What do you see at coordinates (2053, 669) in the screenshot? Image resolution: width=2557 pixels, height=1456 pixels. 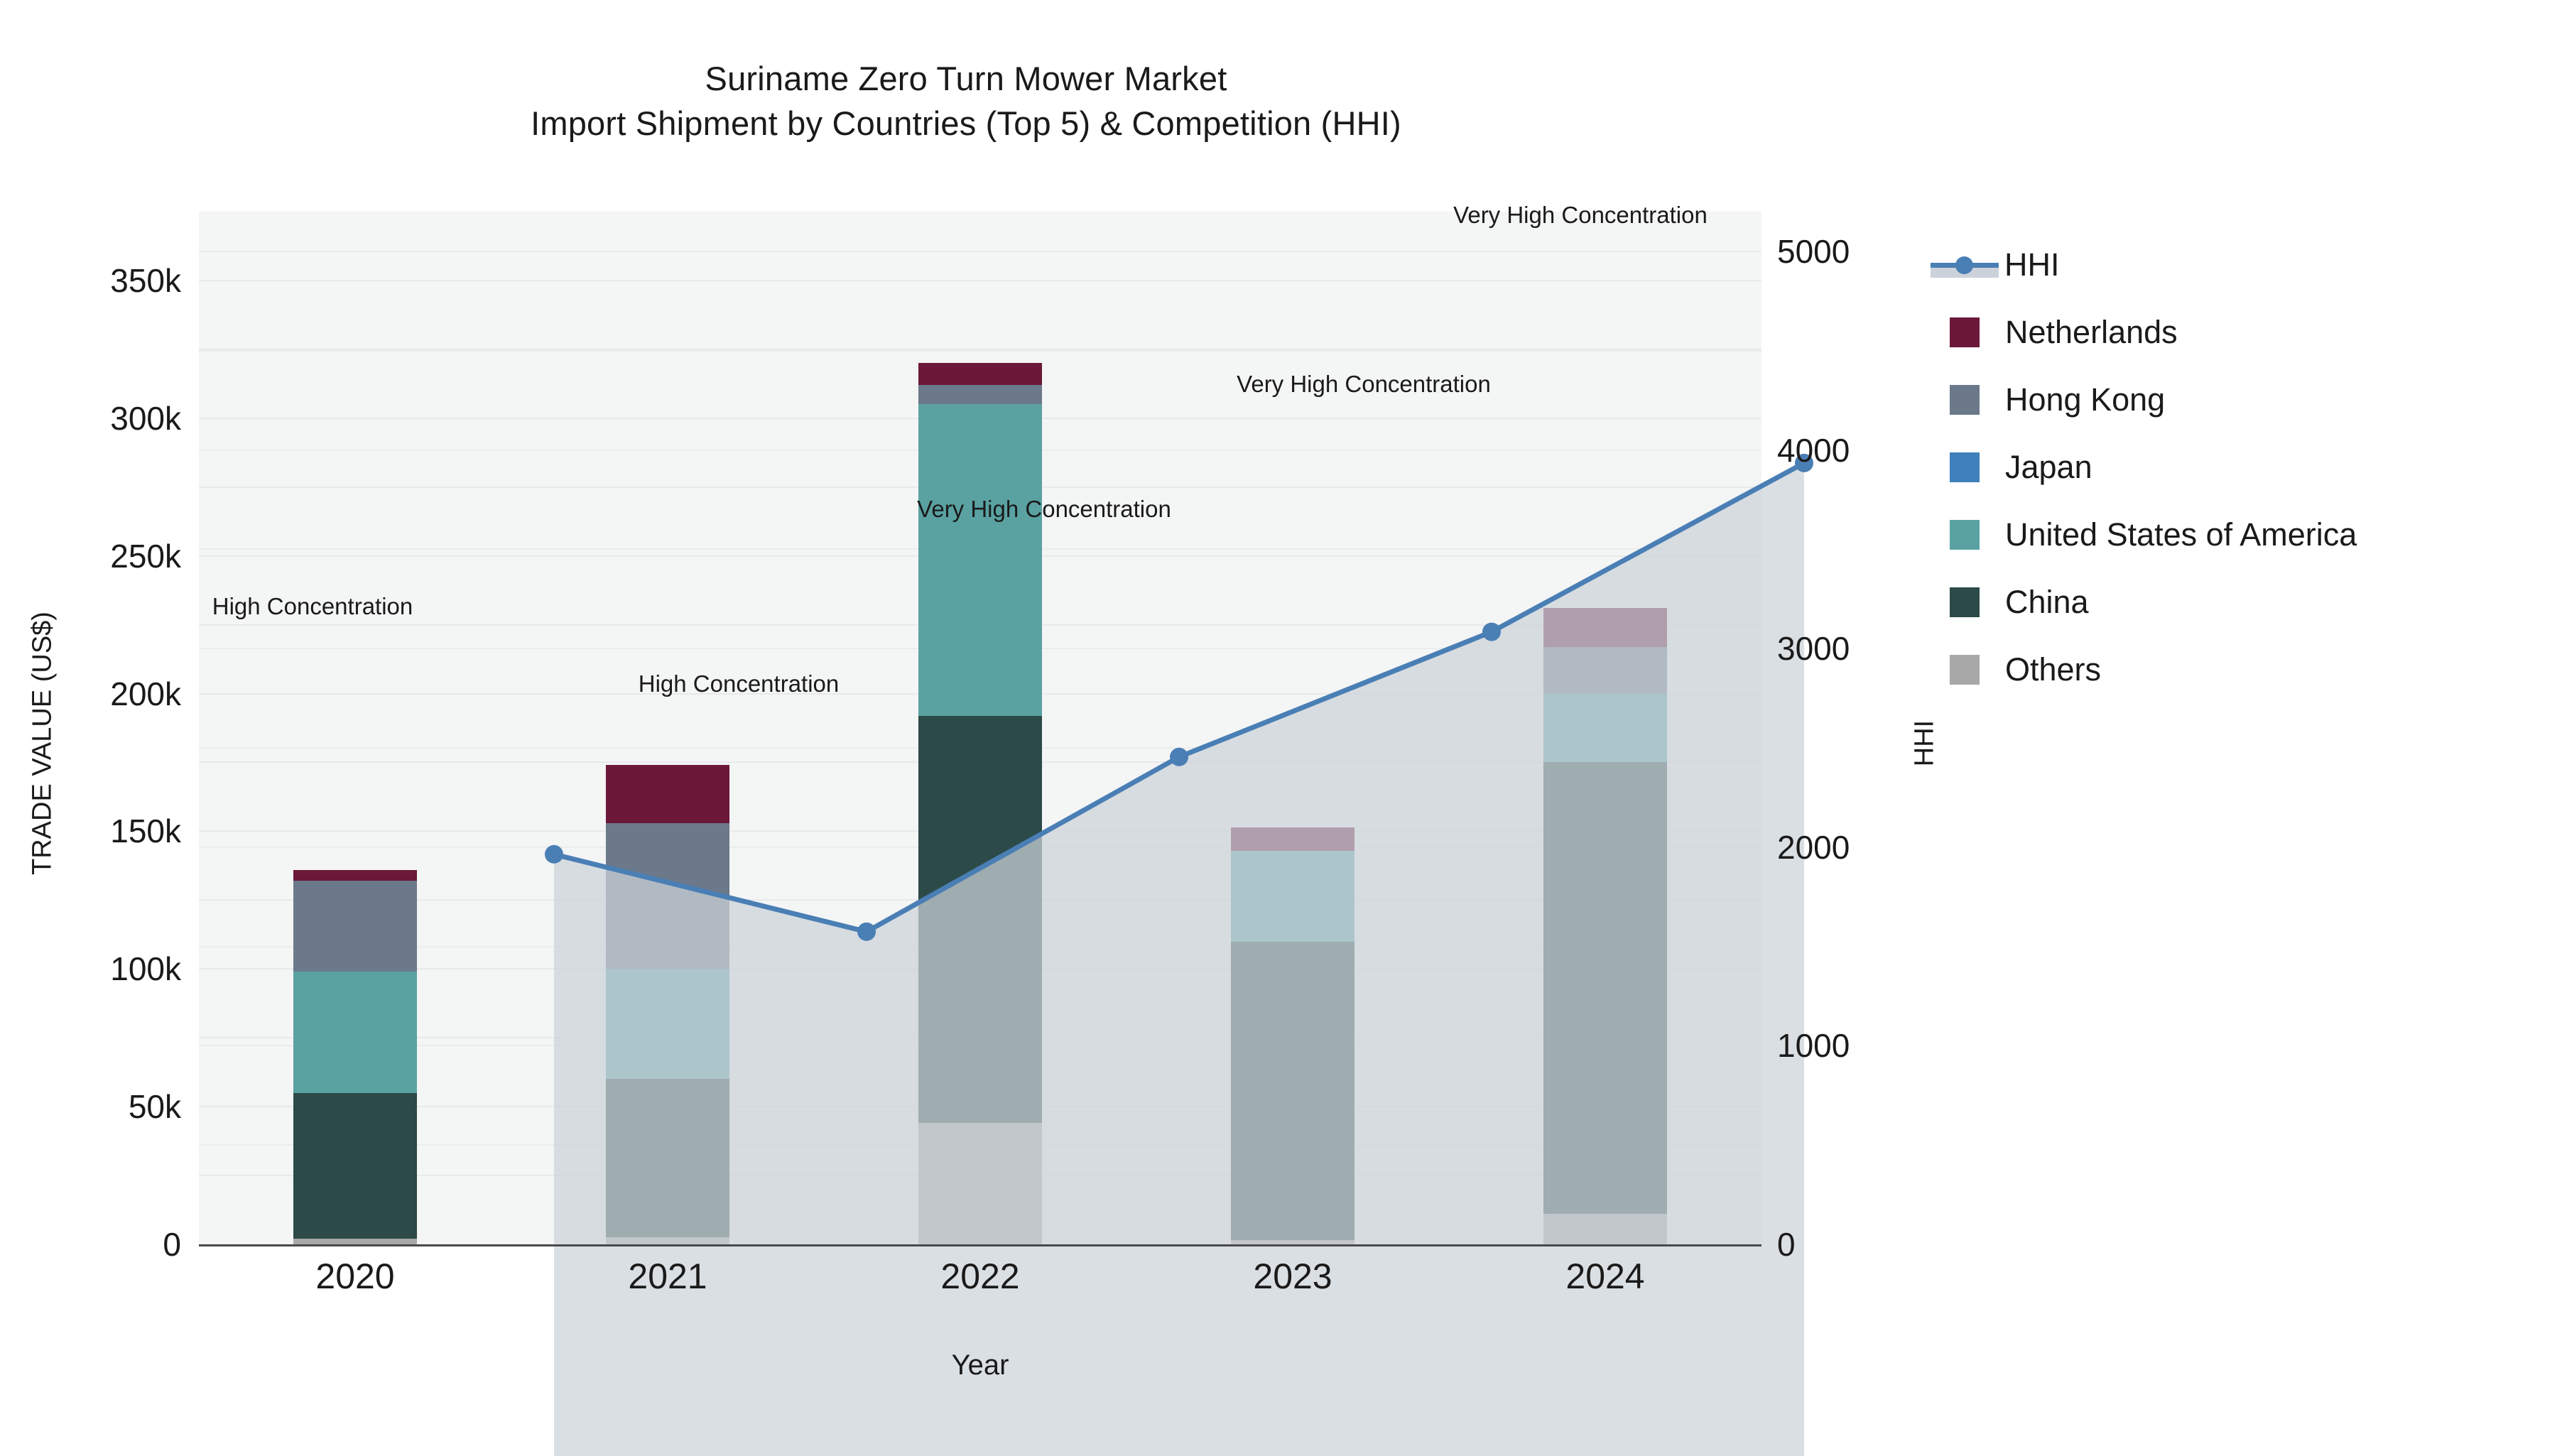 I see `legend-item-label: Others` at bounding box center [2053, 669].